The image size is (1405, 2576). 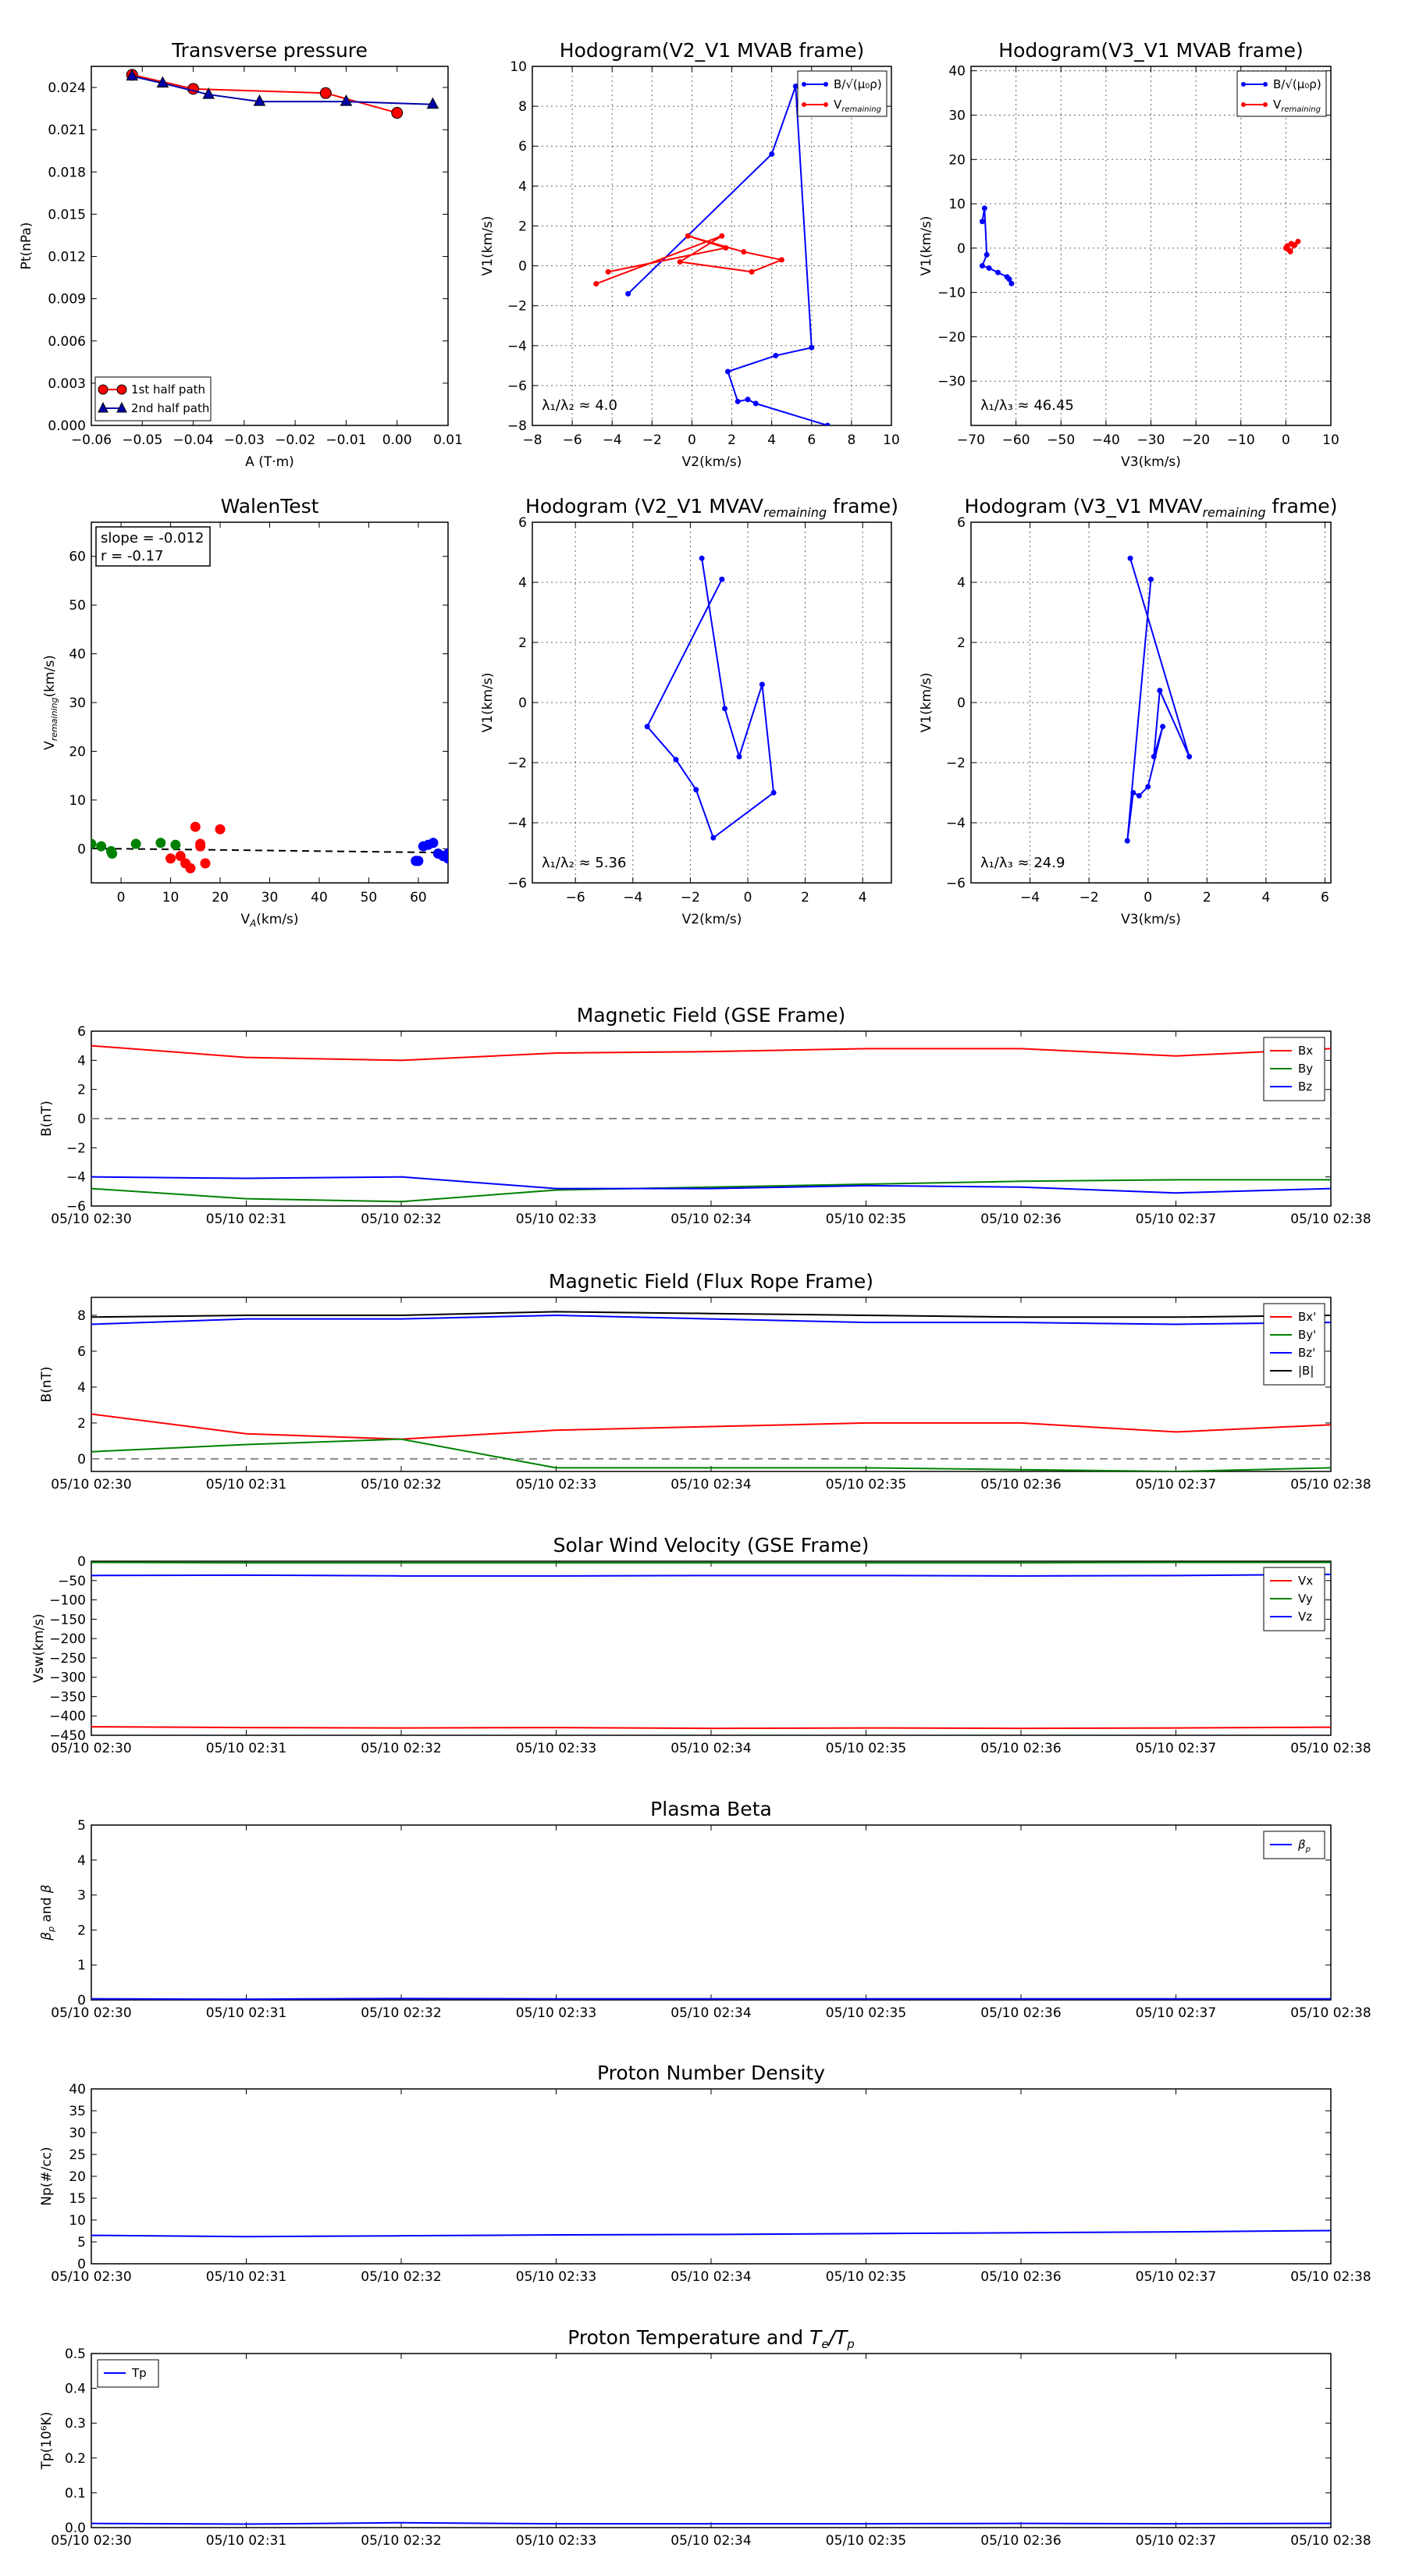 I want to click on p7-xtick-label: 05/10 02:35, so click(x=866, y=1219).